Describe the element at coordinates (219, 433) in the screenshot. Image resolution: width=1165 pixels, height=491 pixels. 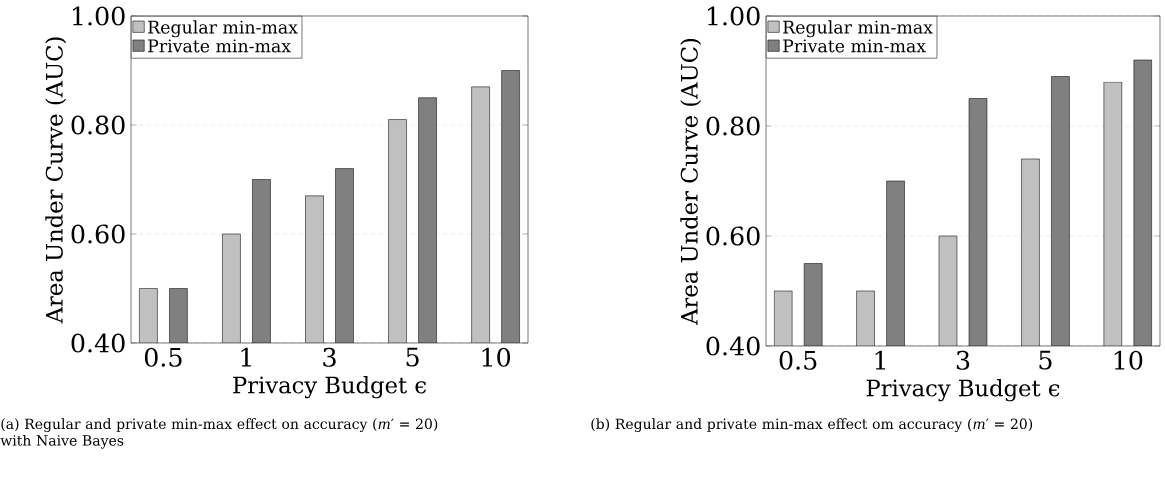
I see `text: (a) Regular and private min-max effect on accuracy (m′ = 20) with Naive Bayes` at that location.